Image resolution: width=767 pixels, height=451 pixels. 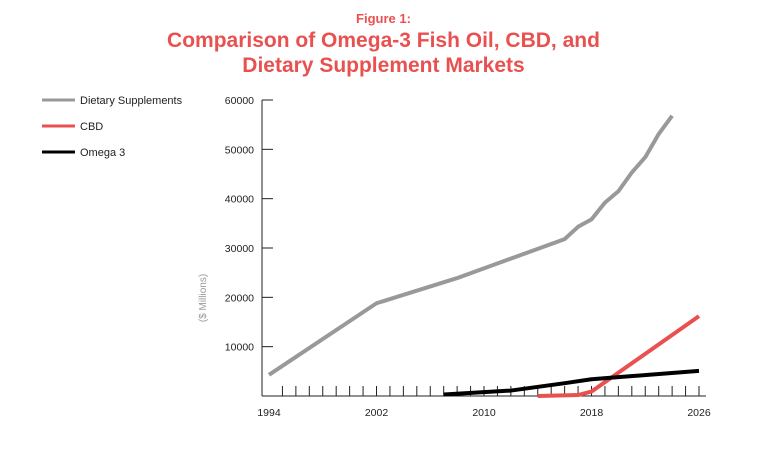 I want to click on x-tick-label: 2026, so click(x=699, y=413).